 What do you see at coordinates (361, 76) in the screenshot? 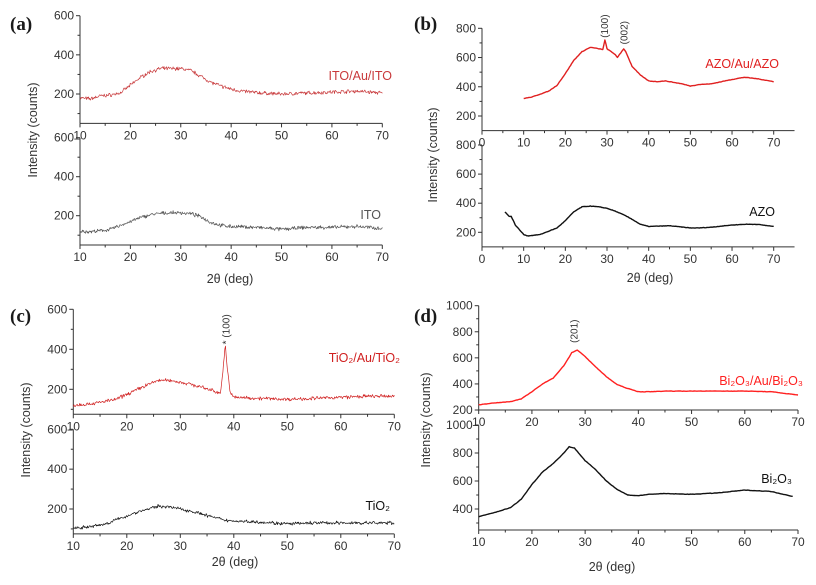
I see `series-label: ITO/Au/ITO` at bounding box center [361, 76].